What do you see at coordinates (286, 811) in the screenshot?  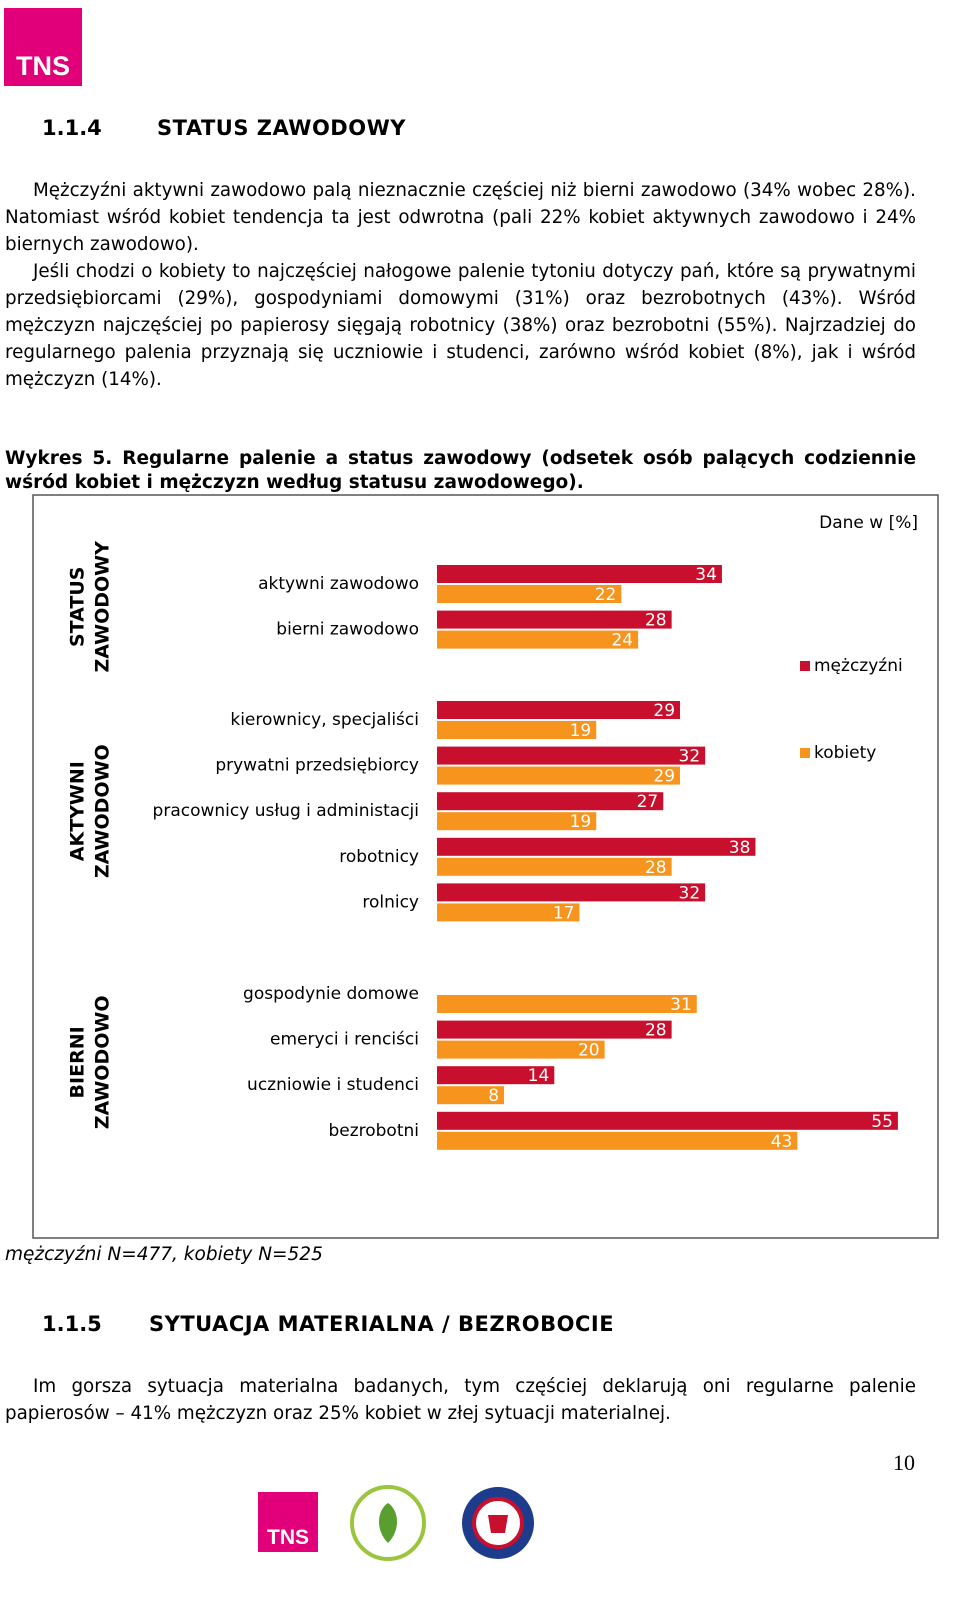 I see `category-label: pracownicy usług i administacji` at bounding box center [286, 811].